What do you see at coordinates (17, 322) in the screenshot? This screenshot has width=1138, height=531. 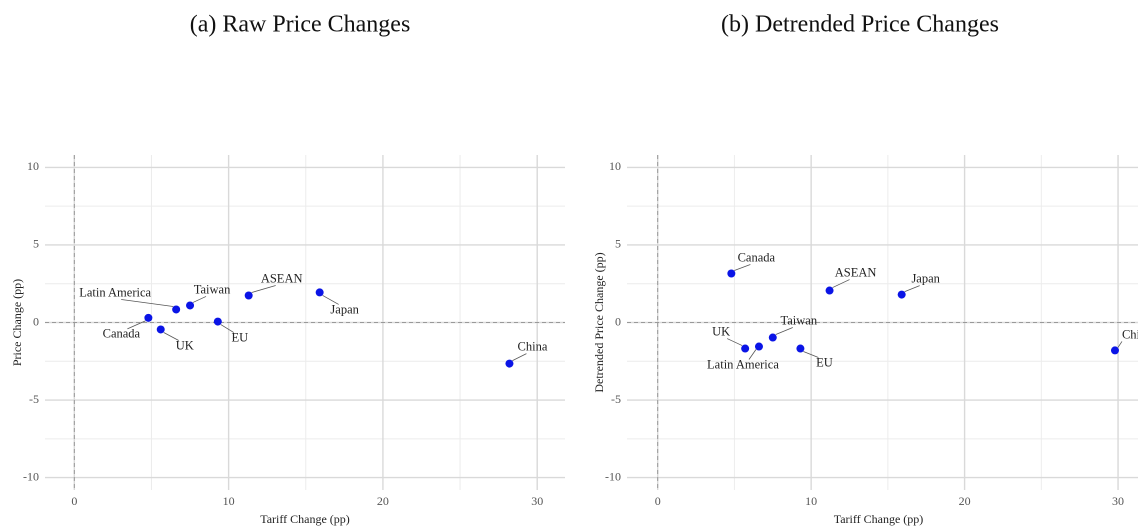 I see `y-axis-label: Price Change (pp)` at bounding box center [17, 322].